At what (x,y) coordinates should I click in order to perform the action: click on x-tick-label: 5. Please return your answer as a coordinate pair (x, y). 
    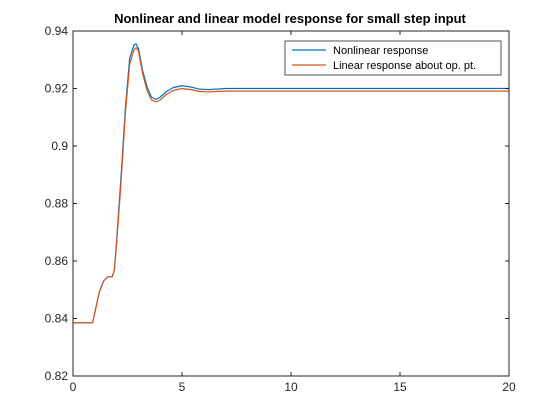
    Looking at the image, I should click on (182, 387).